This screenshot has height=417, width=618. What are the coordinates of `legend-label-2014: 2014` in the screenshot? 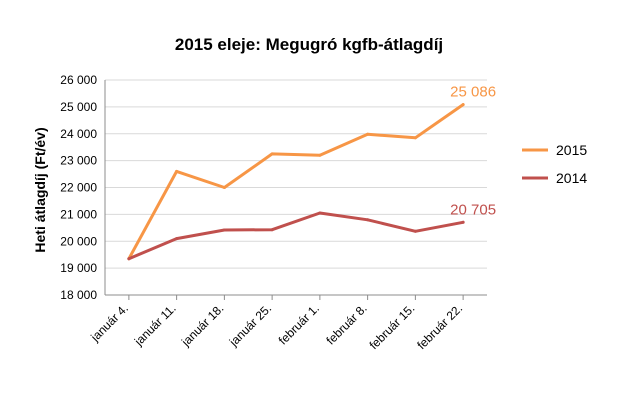 It's located at (571, 178).